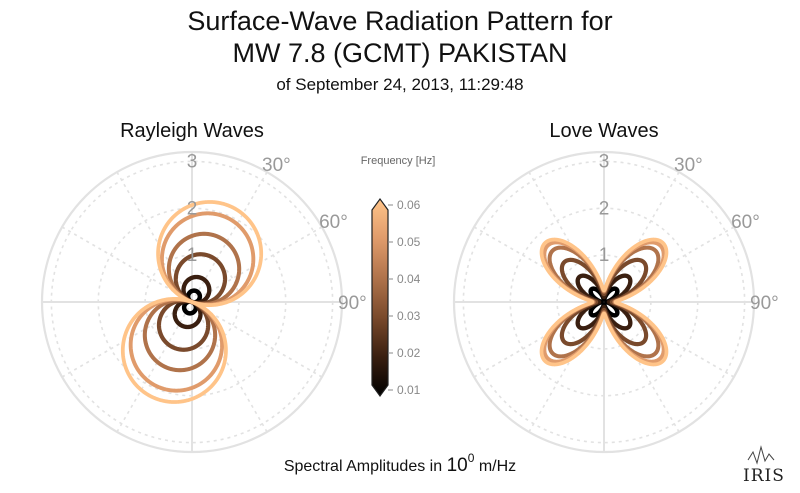 This screenshot has width=800, height=493. What do you see at coordinates (495, 466) in the screenshot?
I see `x-axis-label-unit: m/Hz` at bounding box center [495, 466].